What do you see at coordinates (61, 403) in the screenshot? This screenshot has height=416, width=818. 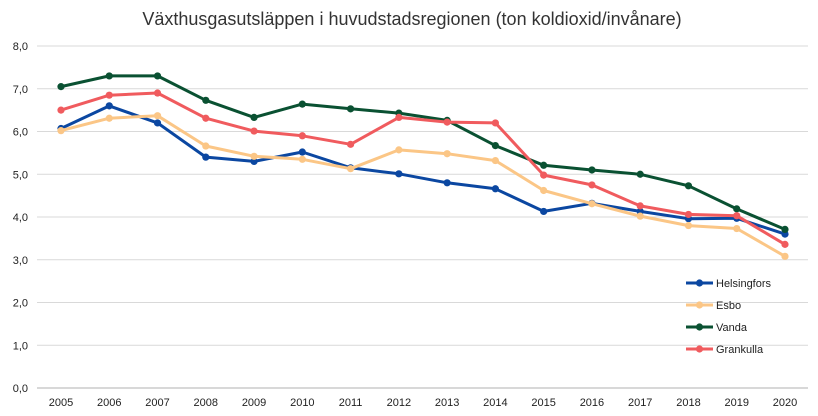 I see `x-tick-label: 2005` at bounding box center [61, 403].